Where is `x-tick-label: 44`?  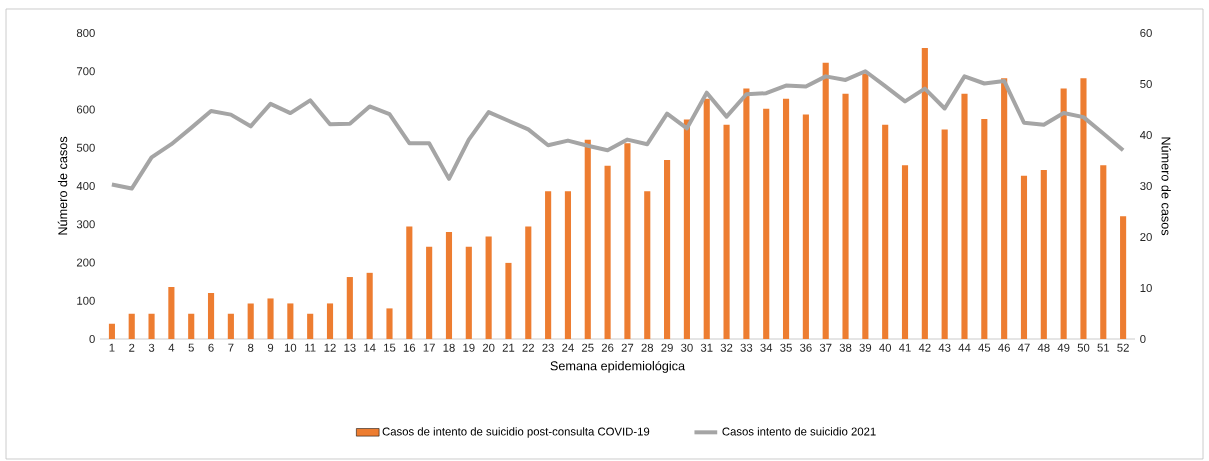 x-tick-label: 44 is located at coordinates (964, 347).